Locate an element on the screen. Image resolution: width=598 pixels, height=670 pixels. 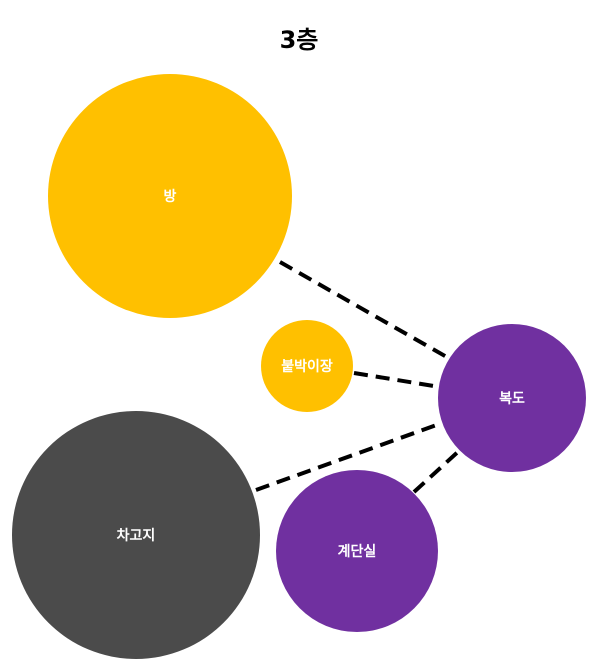
node-room: 방 is located at coordinates (170, 196).